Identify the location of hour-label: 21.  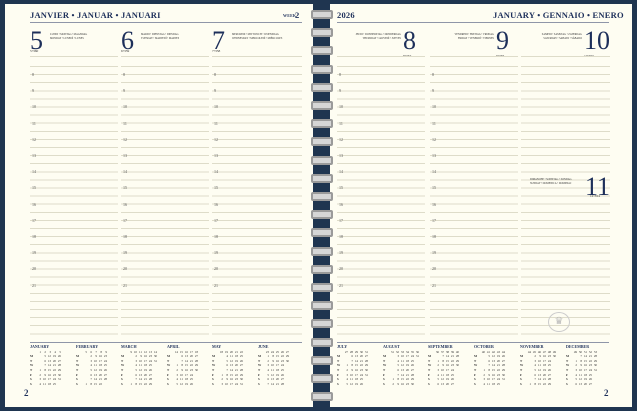
(341, 285).